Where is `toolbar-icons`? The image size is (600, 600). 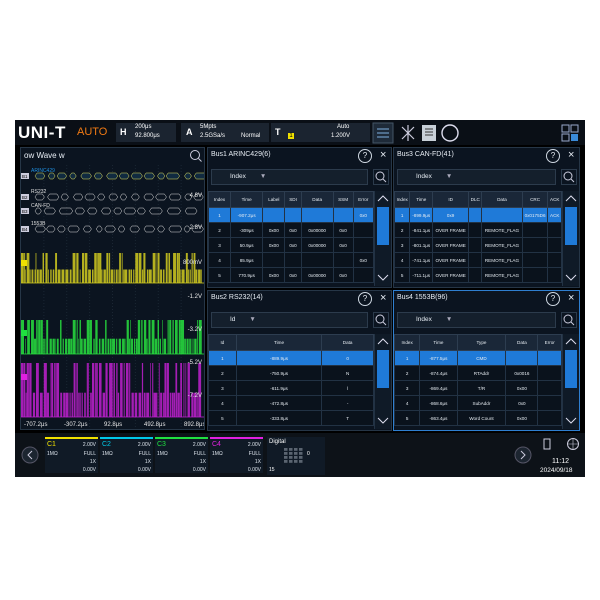 toolbar-icons is located at coordinates (422, 133).